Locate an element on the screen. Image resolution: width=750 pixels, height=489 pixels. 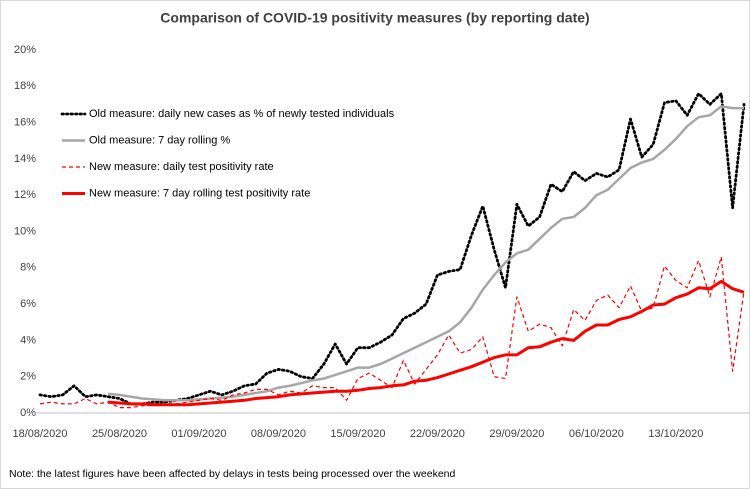
y-tick-label: 6% is located at coordinates (28, 304).